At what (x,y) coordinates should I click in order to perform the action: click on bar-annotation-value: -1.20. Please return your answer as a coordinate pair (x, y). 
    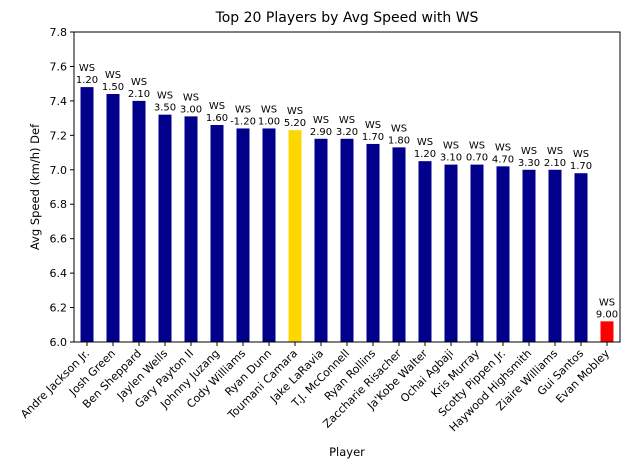
    Looking at the image, I should click on (243, 121).